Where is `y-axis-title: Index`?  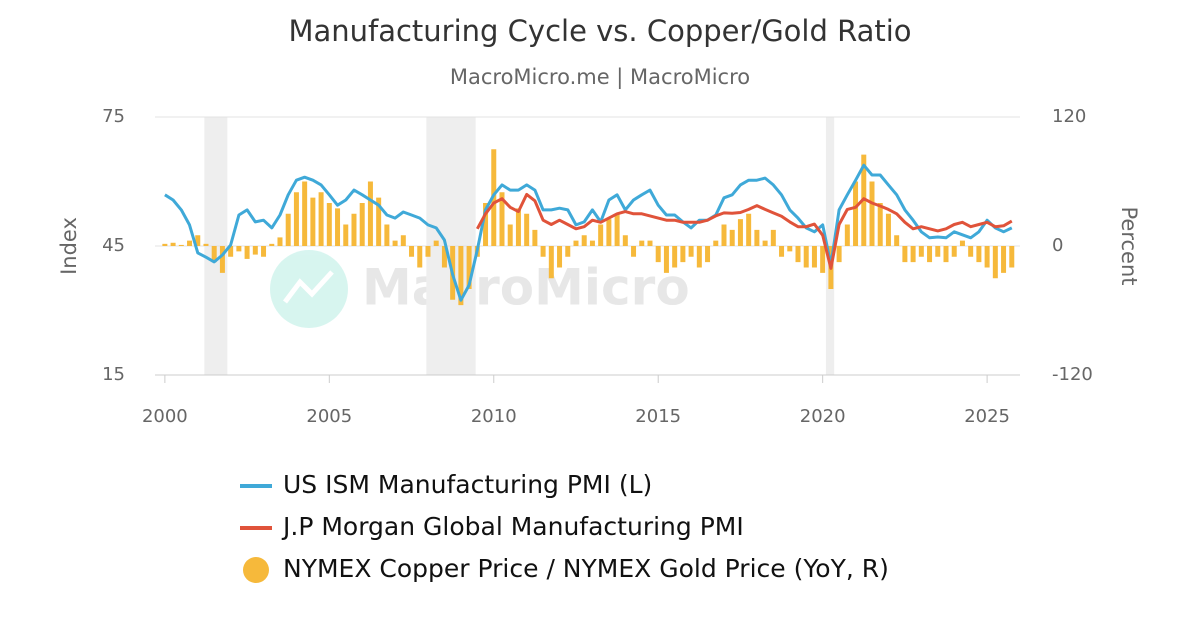 y-axis-title: Index is located at coordinates (69, 246).